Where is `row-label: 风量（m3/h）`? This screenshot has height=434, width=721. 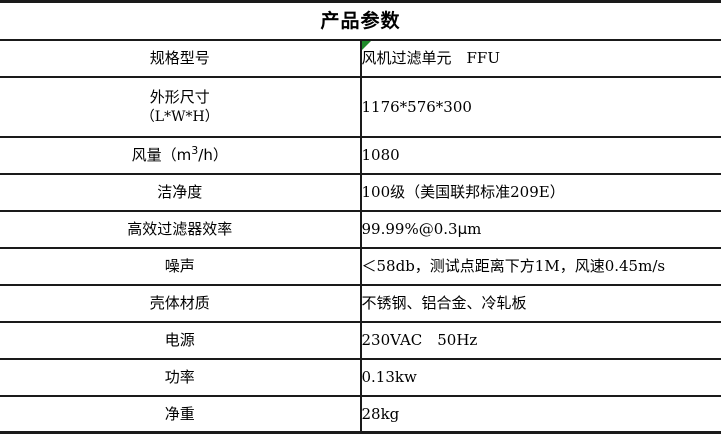 row-label: 风量（m3/h） is located at coordinates (180, 155).